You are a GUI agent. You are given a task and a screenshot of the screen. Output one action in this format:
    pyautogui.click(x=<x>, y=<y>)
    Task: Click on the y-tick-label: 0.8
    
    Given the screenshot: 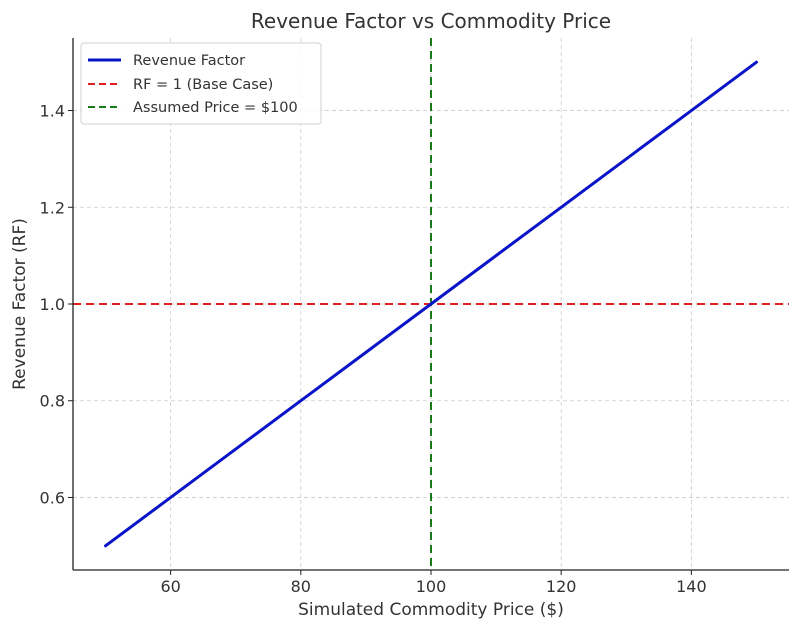 What is the action you would take?
    pyautogui.click(x=52, y=401)
    